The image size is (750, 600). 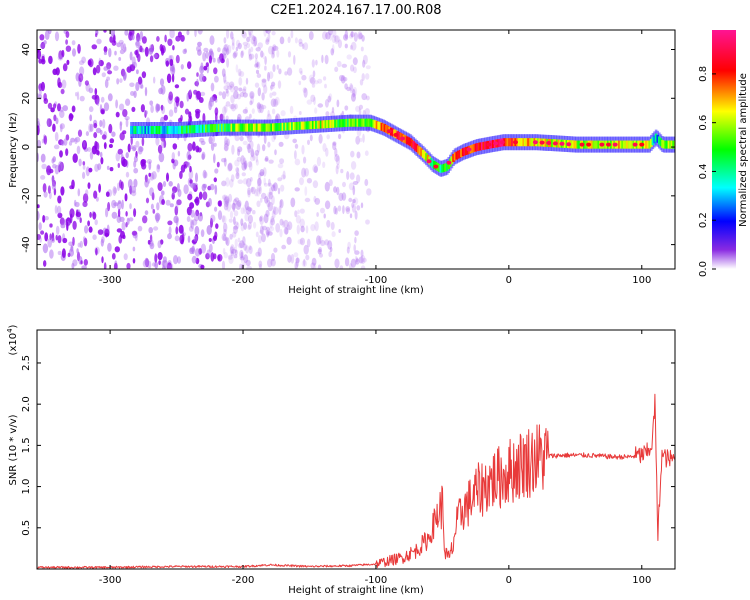 I want to click on x-tick-label: -300, so click(x=110, y=580).